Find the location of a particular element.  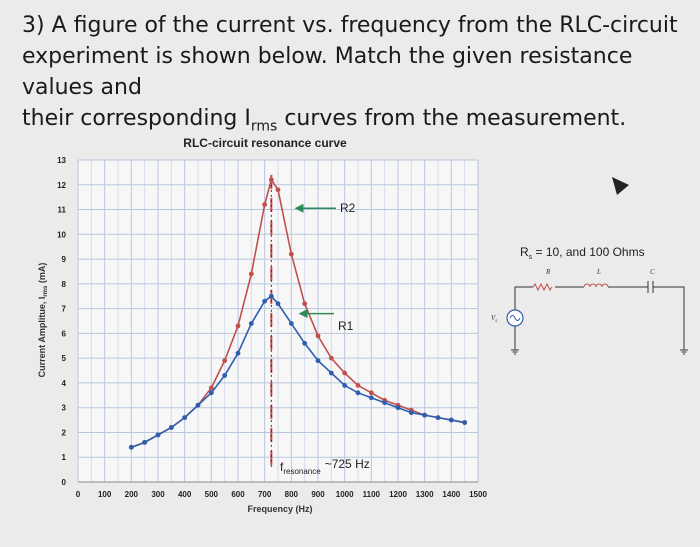

chart-title: RLC-circuit resonance curve is located at coordinates (265, 143).